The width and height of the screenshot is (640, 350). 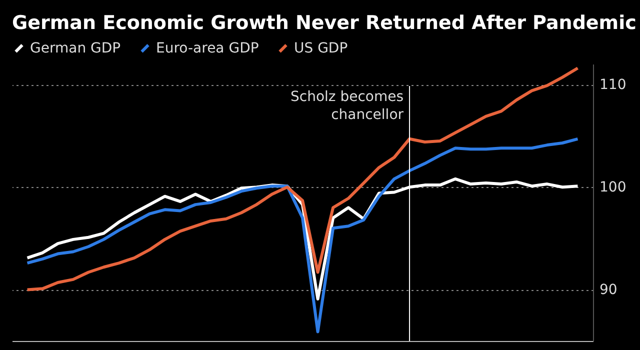 What do you see at coordinates (75, 48) in the screenshot?
I see `legend-label: German GDP` at bounding box center [75, 48].